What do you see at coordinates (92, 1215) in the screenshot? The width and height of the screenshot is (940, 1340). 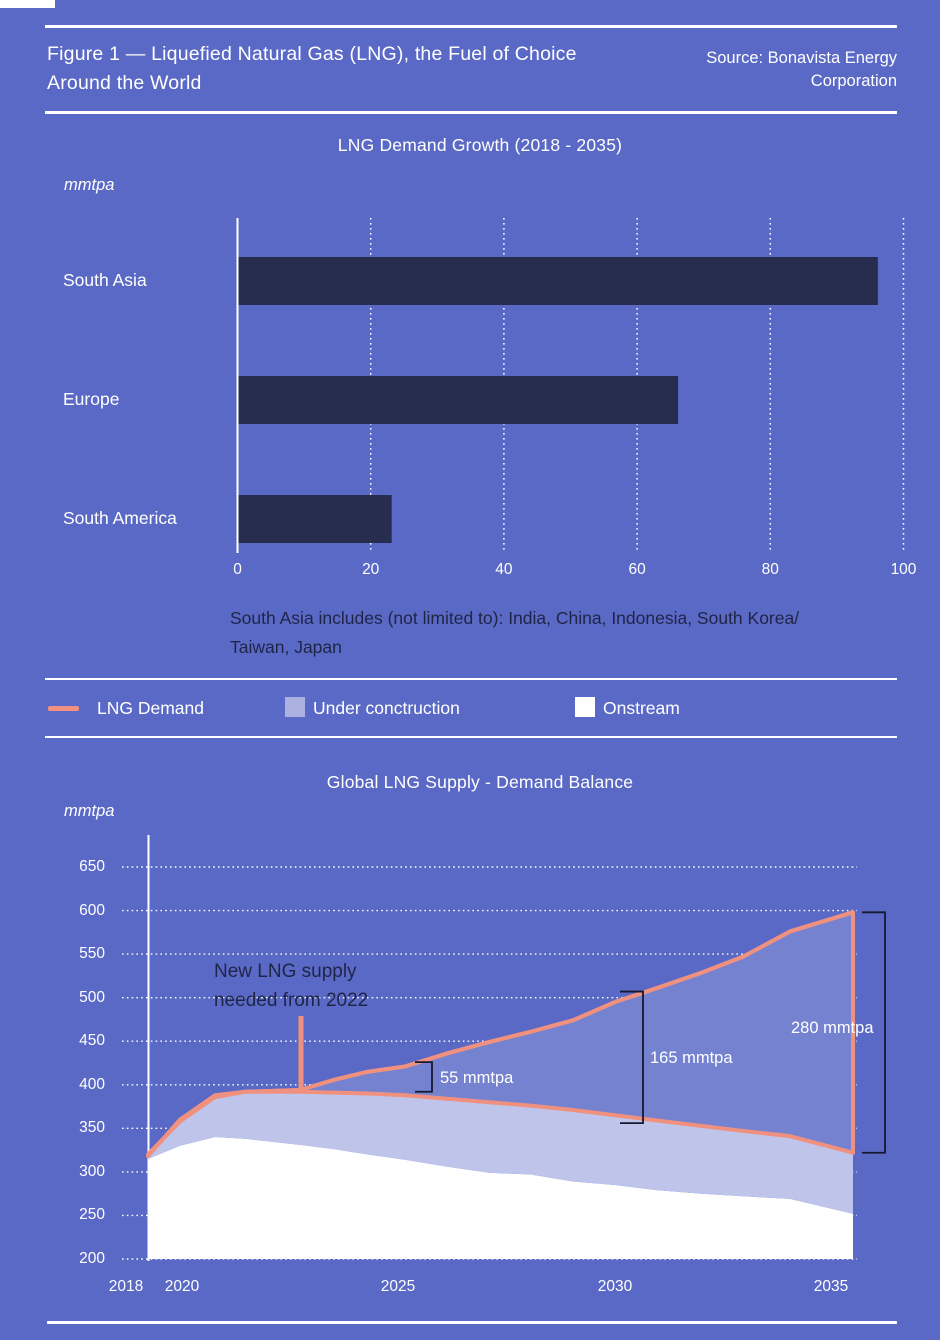 I see `area-ytick-250: 250` at bounding box center [92, 1215].